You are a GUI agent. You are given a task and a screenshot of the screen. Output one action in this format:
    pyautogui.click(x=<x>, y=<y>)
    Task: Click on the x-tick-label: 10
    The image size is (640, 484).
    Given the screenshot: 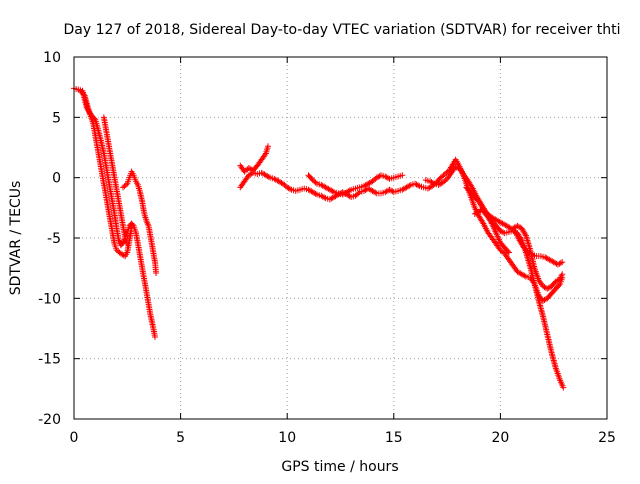 What is the action you would take?
    pyautogui.click(x=287, y=438)
    